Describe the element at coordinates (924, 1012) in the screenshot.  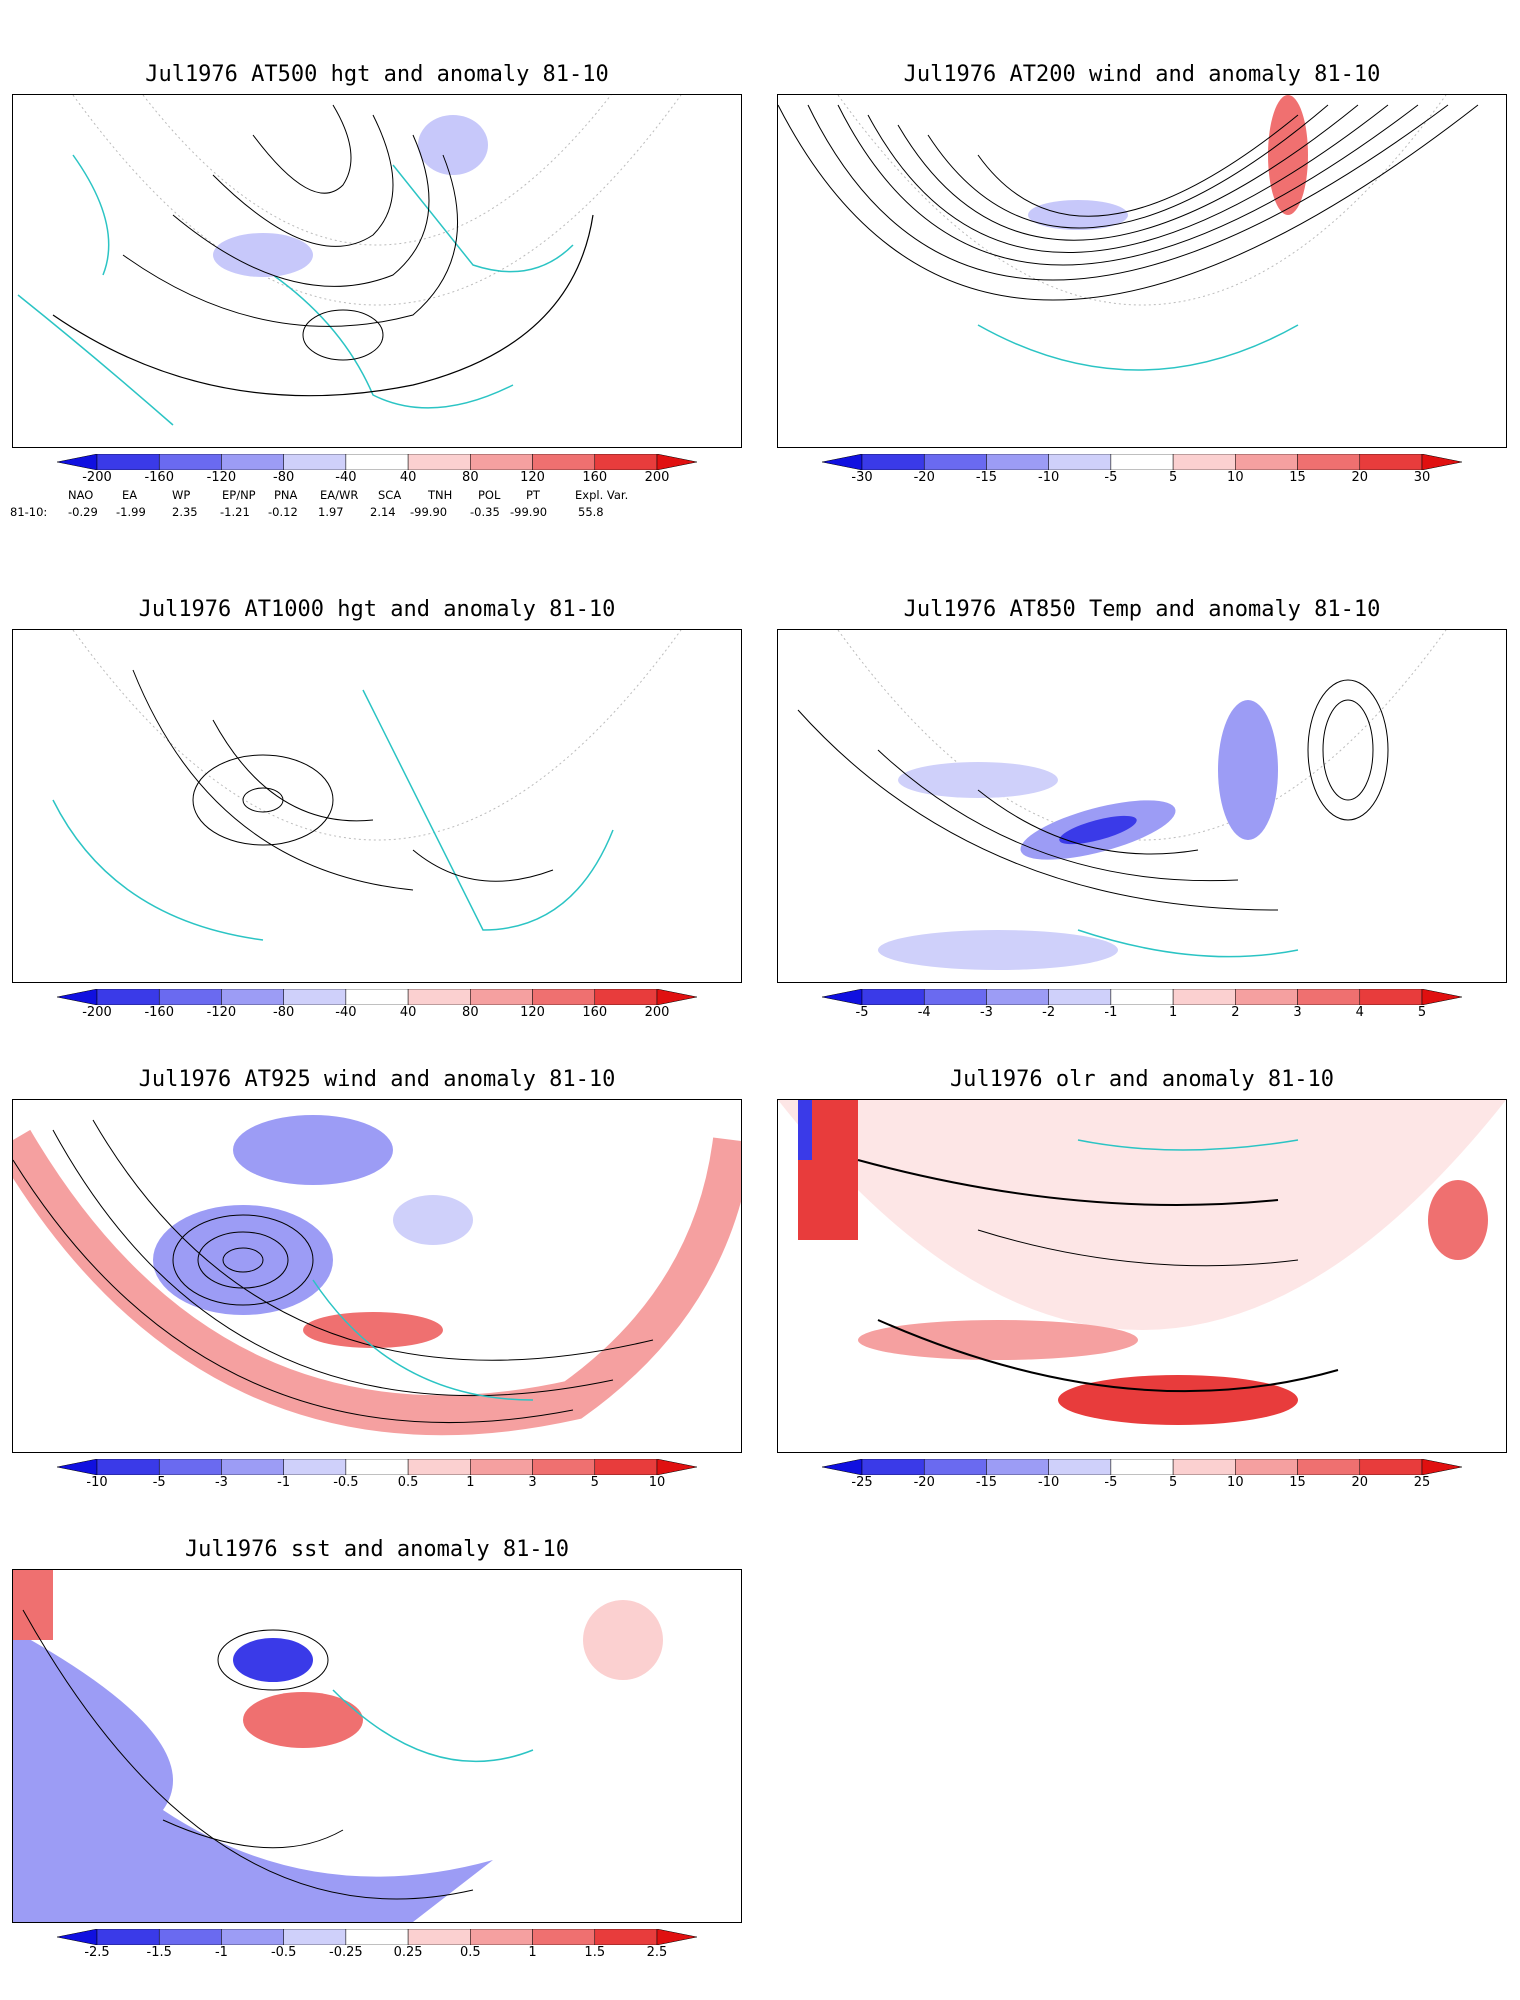
I see `colorbar-tick-label: -4` at that location.